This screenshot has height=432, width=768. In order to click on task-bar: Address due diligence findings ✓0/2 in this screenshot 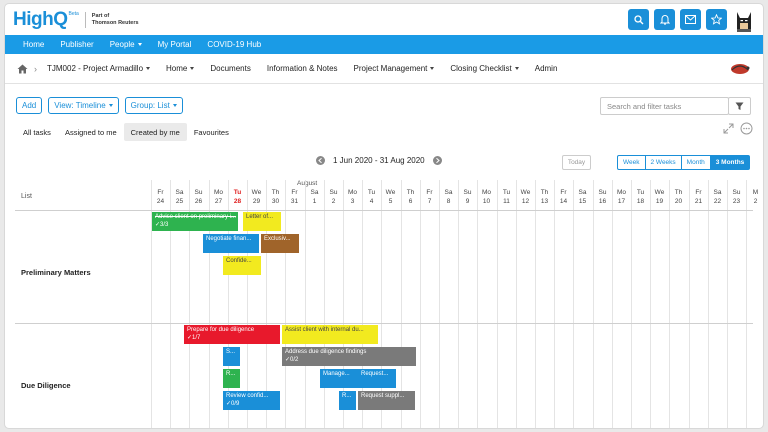, I will do `click(349, 356)`.